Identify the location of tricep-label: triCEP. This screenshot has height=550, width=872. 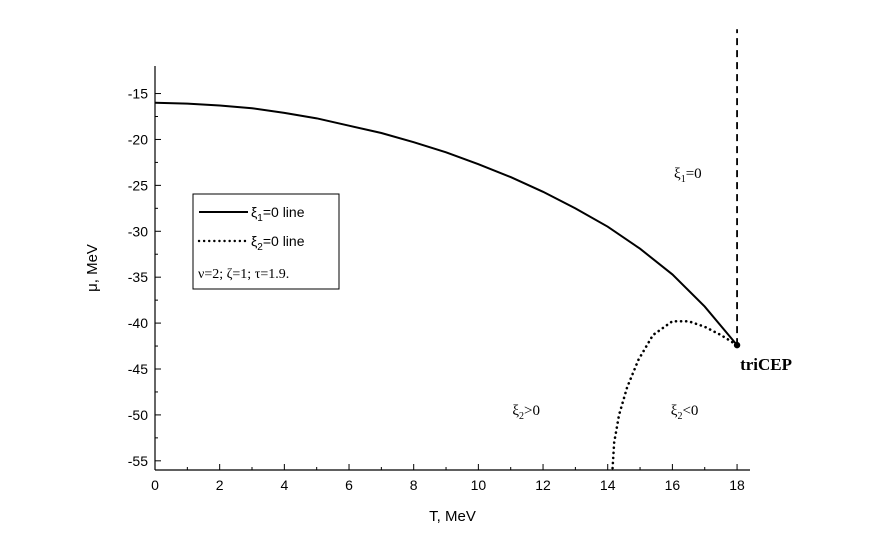
(766, 364).